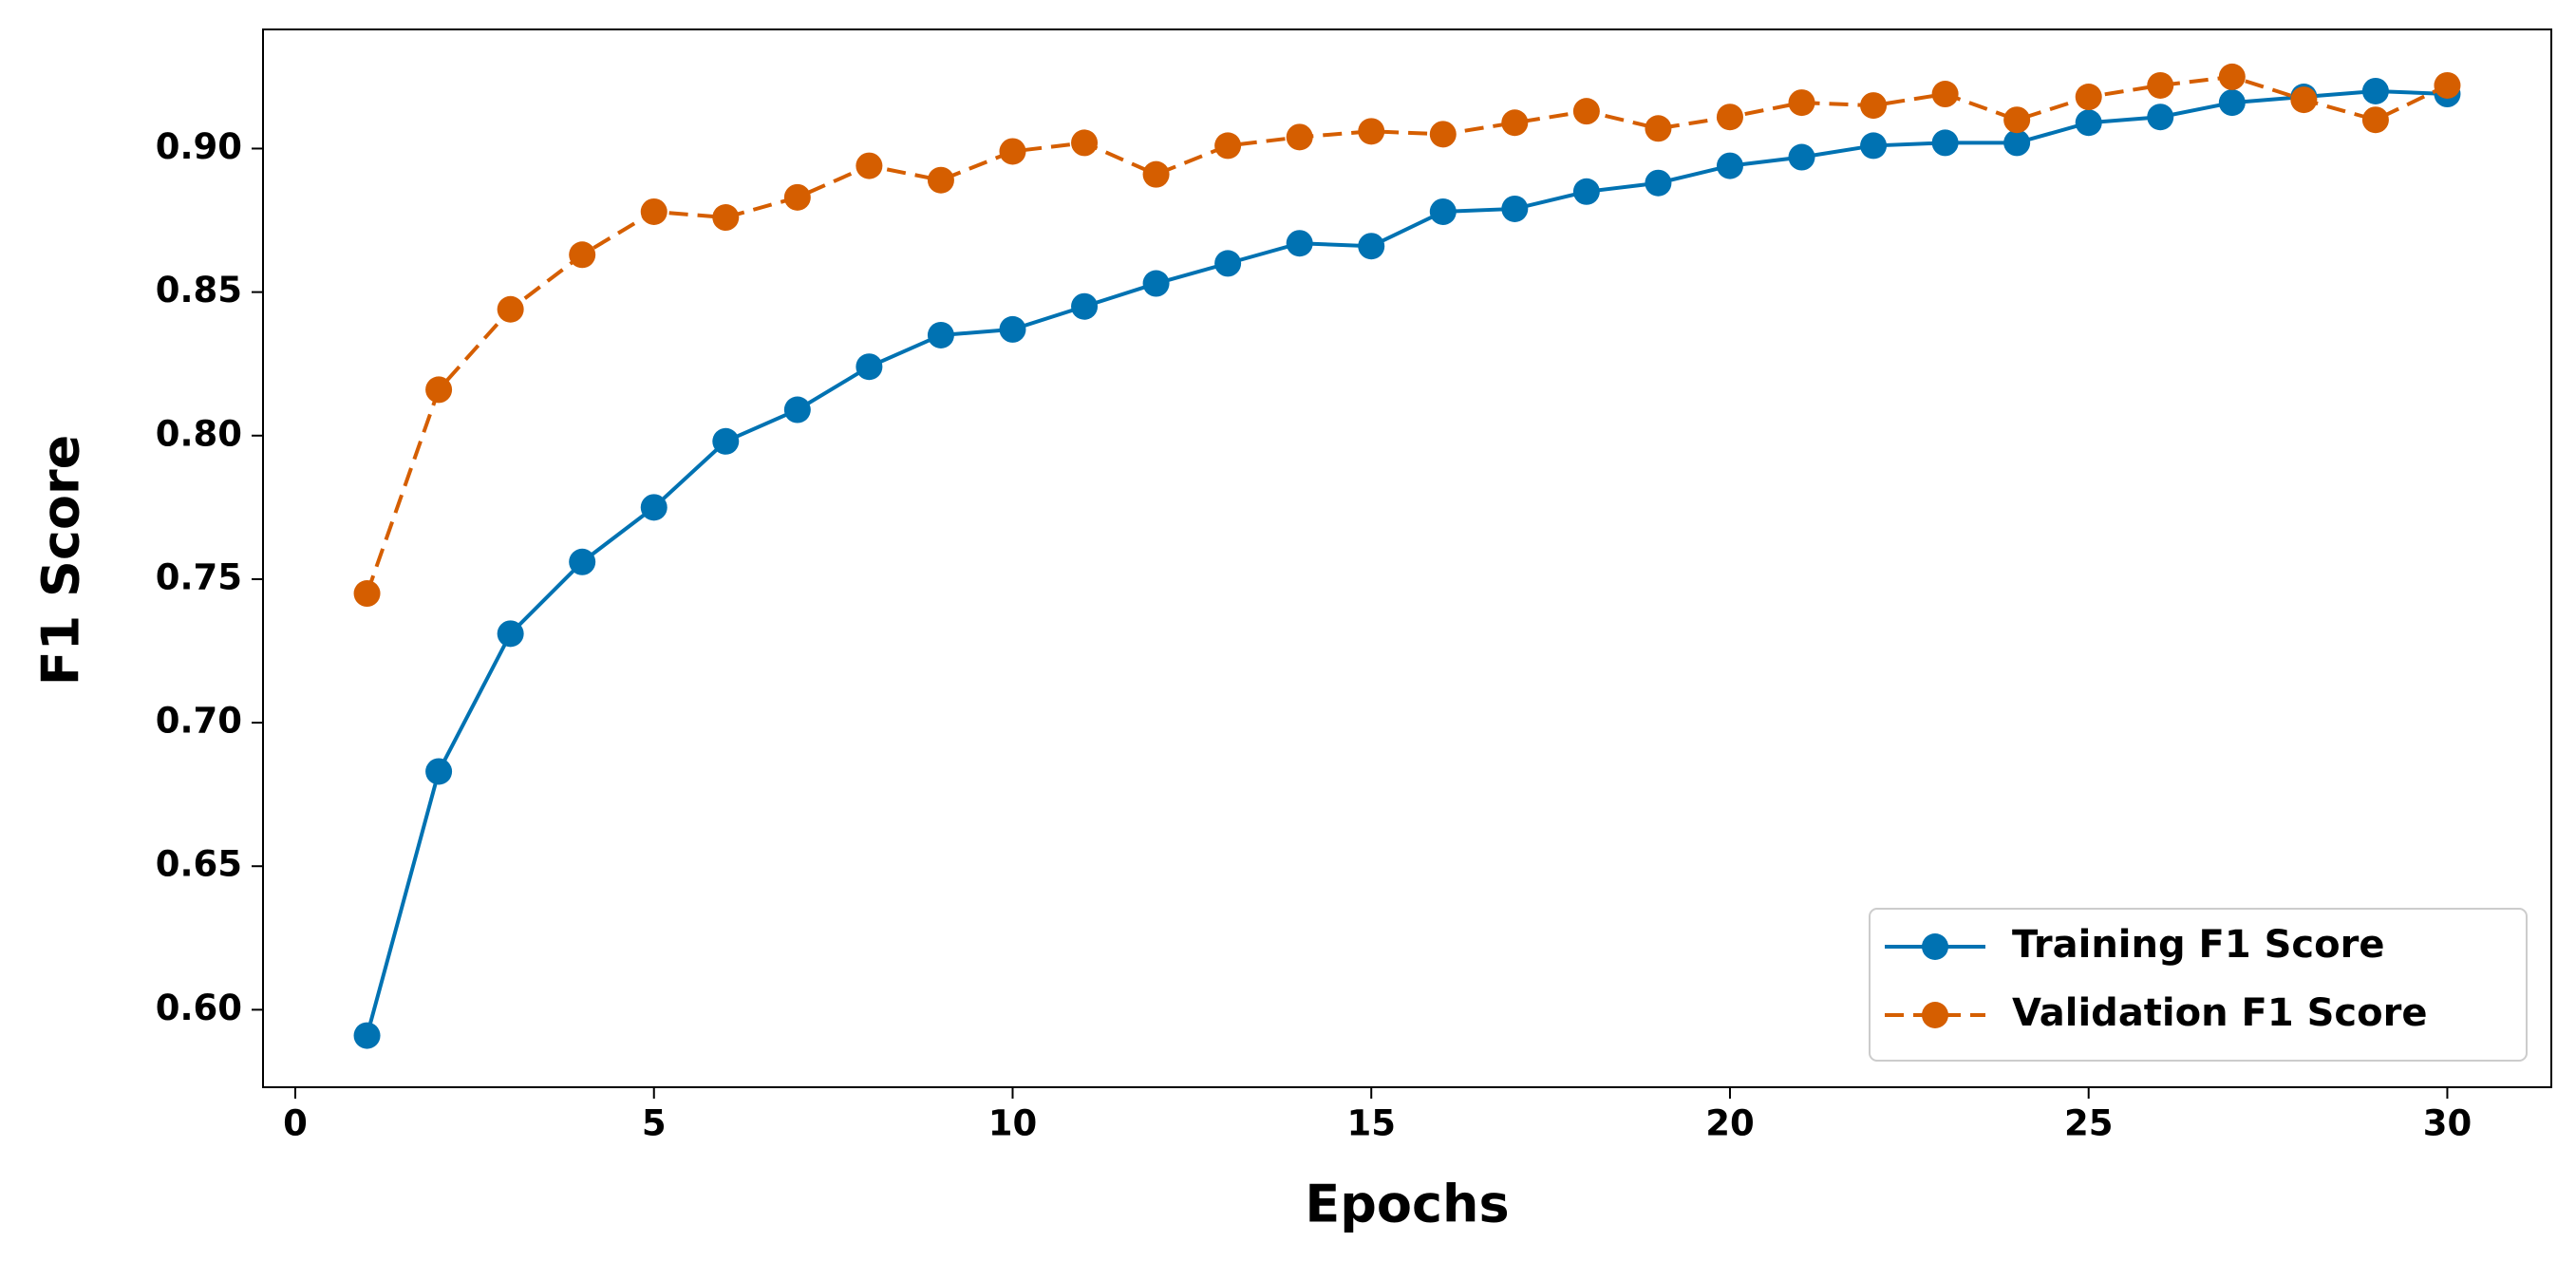  I want to click on x-tick-label: 0, so click(295, 1124).